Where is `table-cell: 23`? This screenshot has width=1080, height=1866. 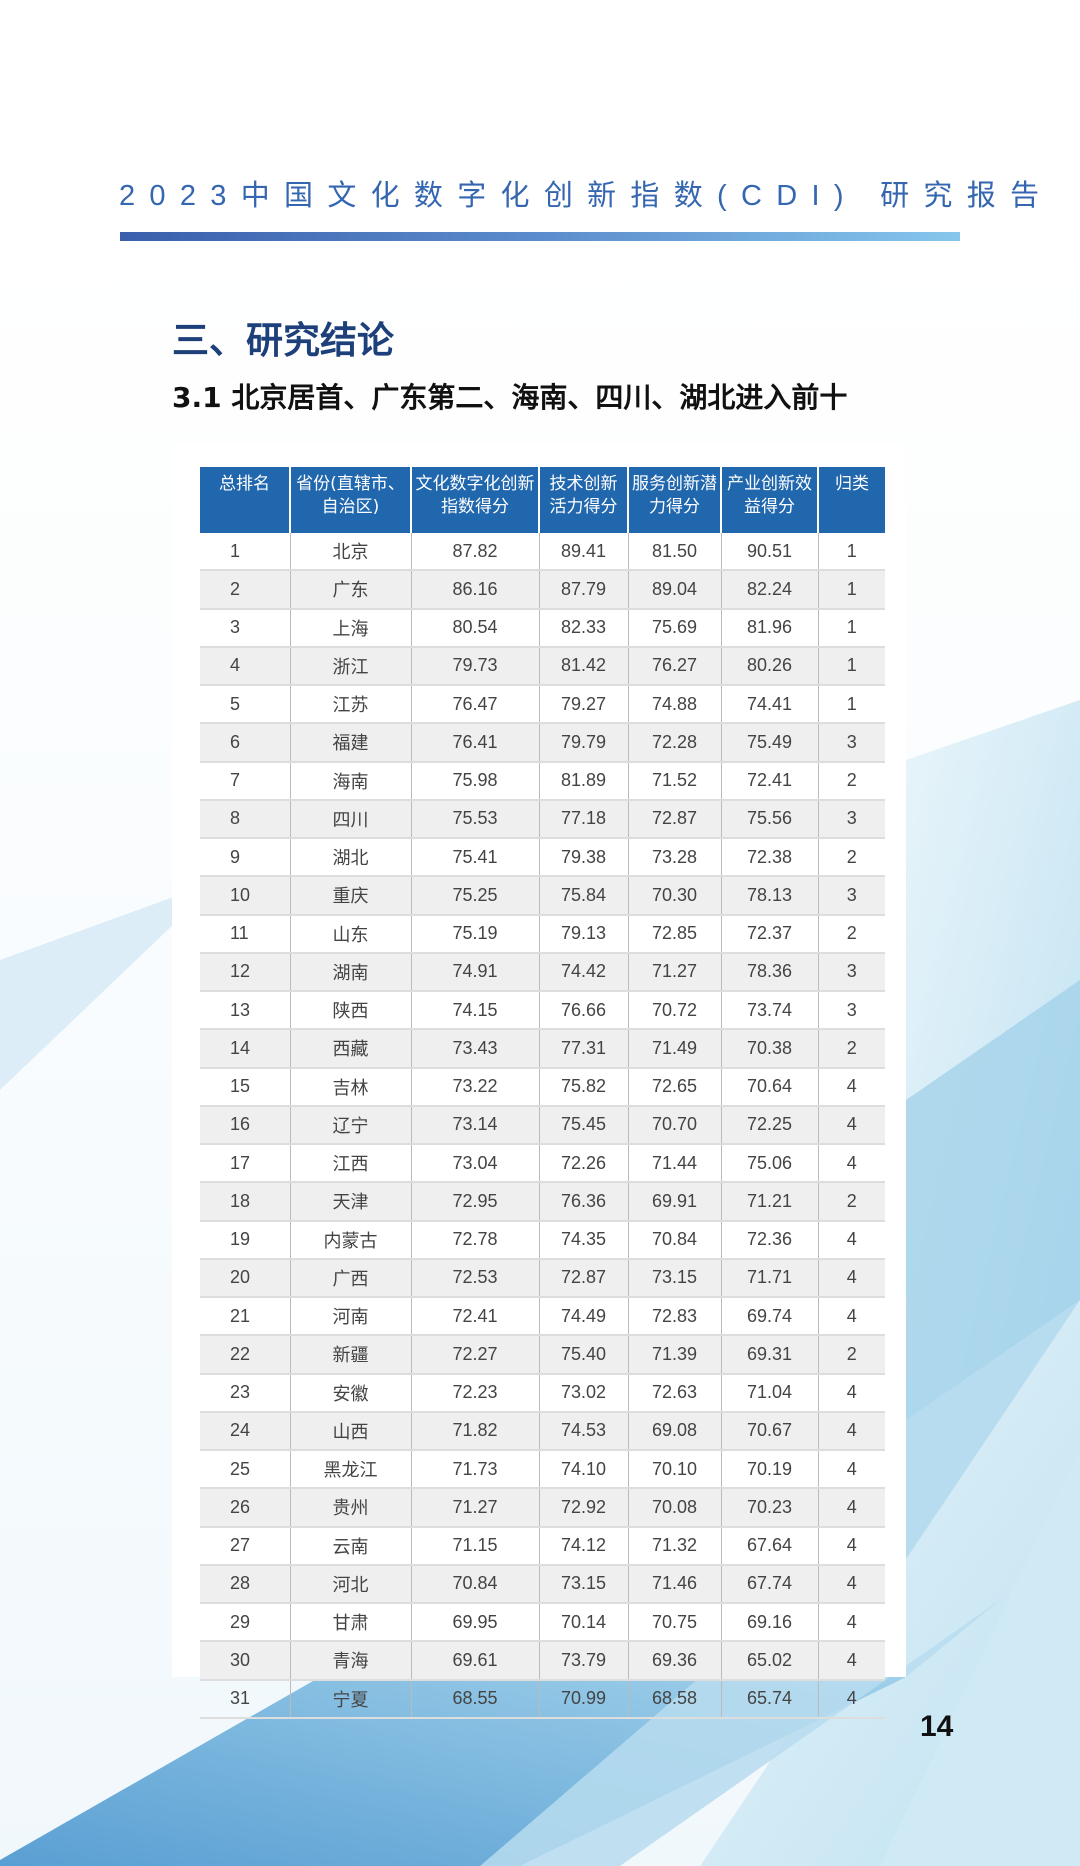 table-cell: 23 is located at coordinates (245, 1393).